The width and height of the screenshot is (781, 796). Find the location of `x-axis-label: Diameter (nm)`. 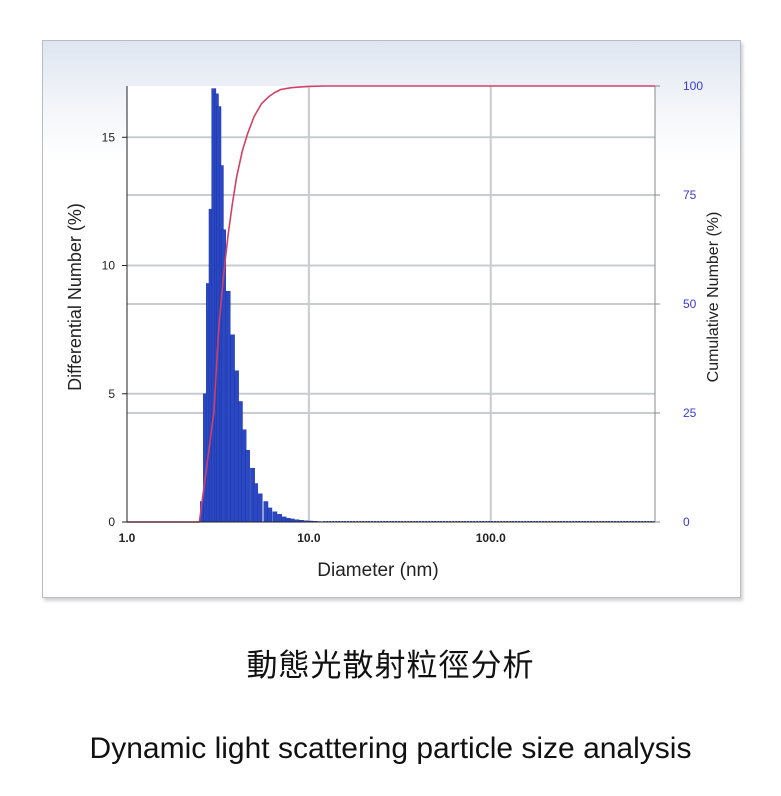

x-axis-label: Diameter (nm) is located at coordinates (377, 570).